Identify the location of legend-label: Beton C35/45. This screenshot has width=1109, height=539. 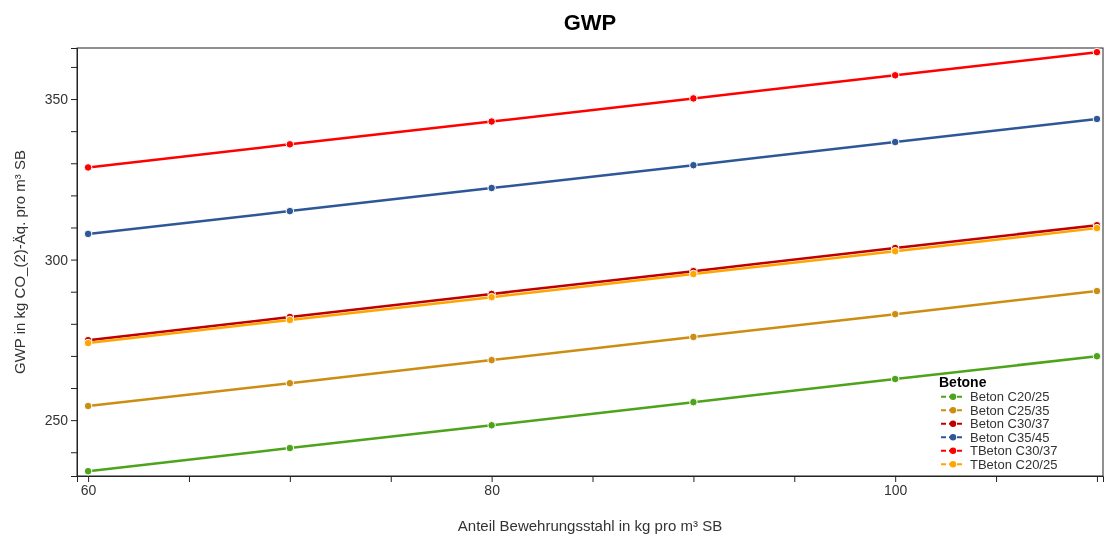
(1010, 437).